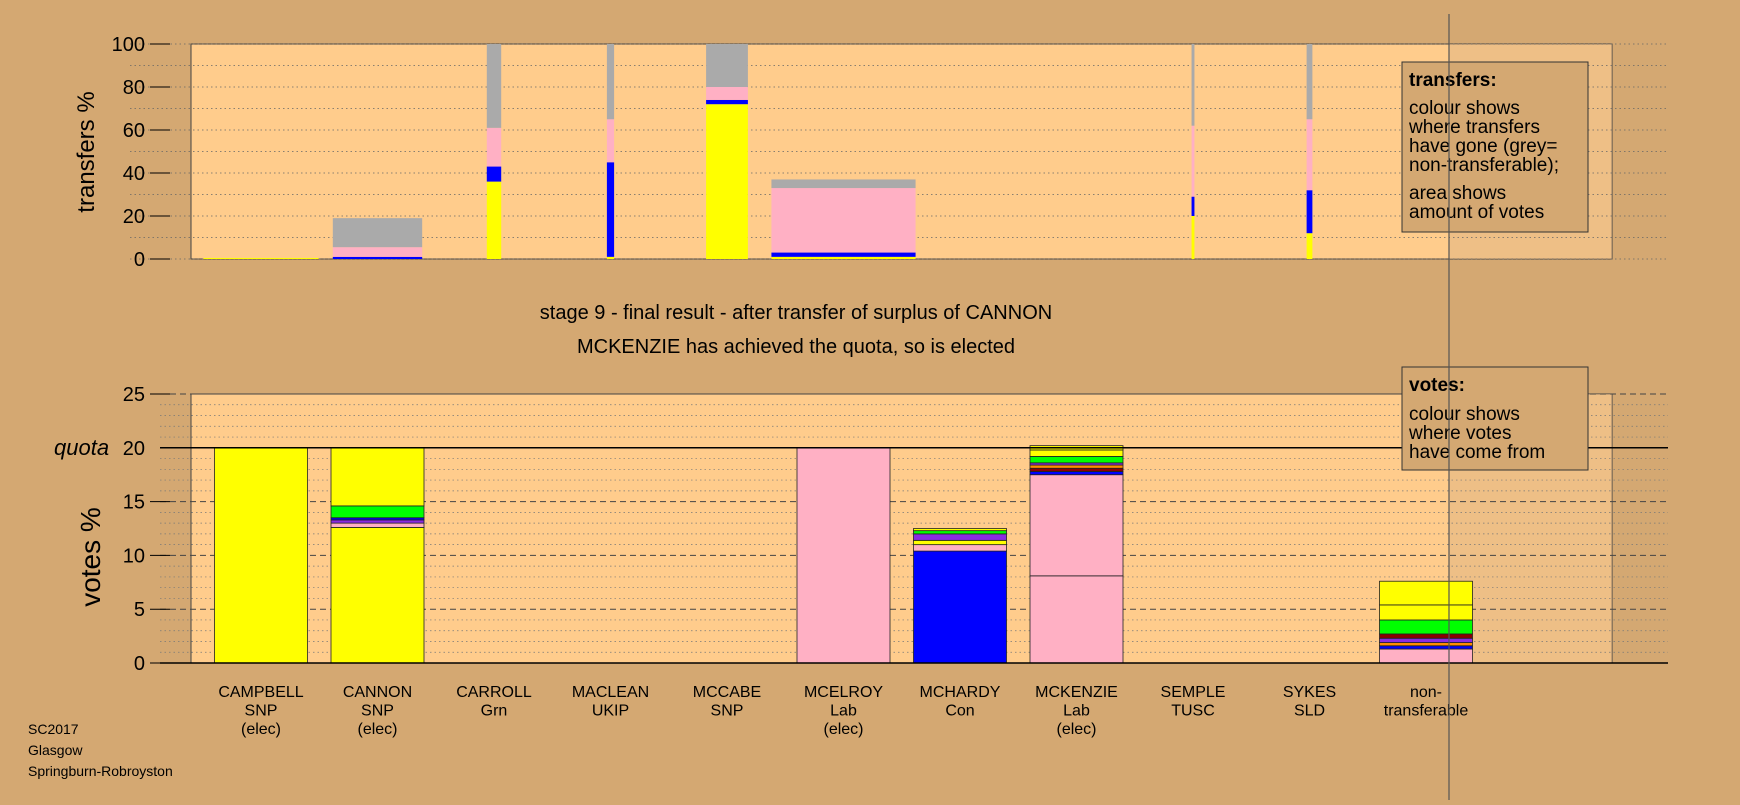 The image size is (1740, 805). What do you see at coordinates (960, 692) in the screenshot?
I see `candidate-label: MCHARDY` at bounding box center [960, 692].